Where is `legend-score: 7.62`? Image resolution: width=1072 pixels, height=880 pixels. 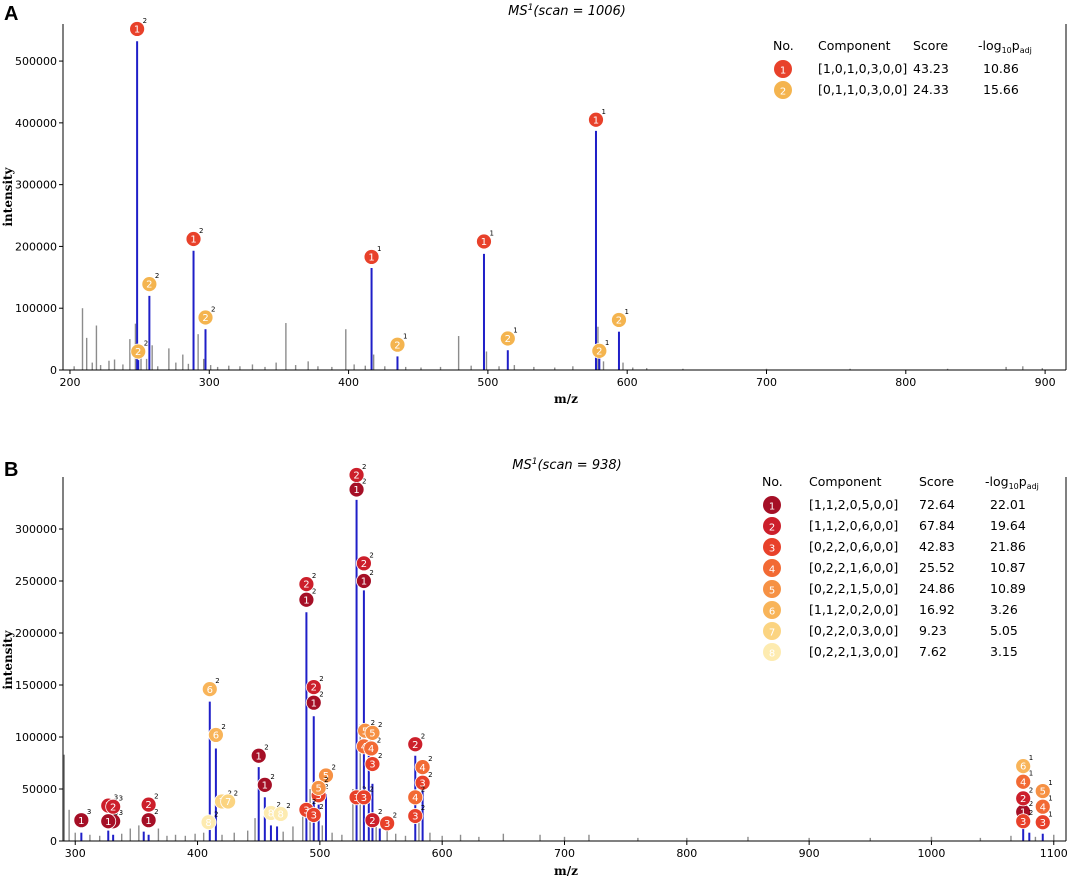 legend-score: 7.62 is located at coordinates (933, 651).